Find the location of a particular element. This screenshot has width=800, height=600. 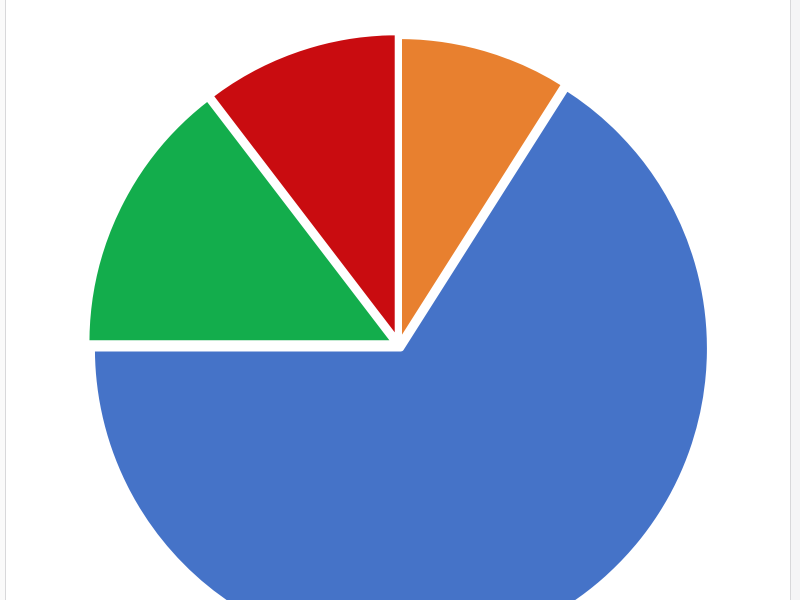

pie-slice-red is located at coordinates (304, 187).